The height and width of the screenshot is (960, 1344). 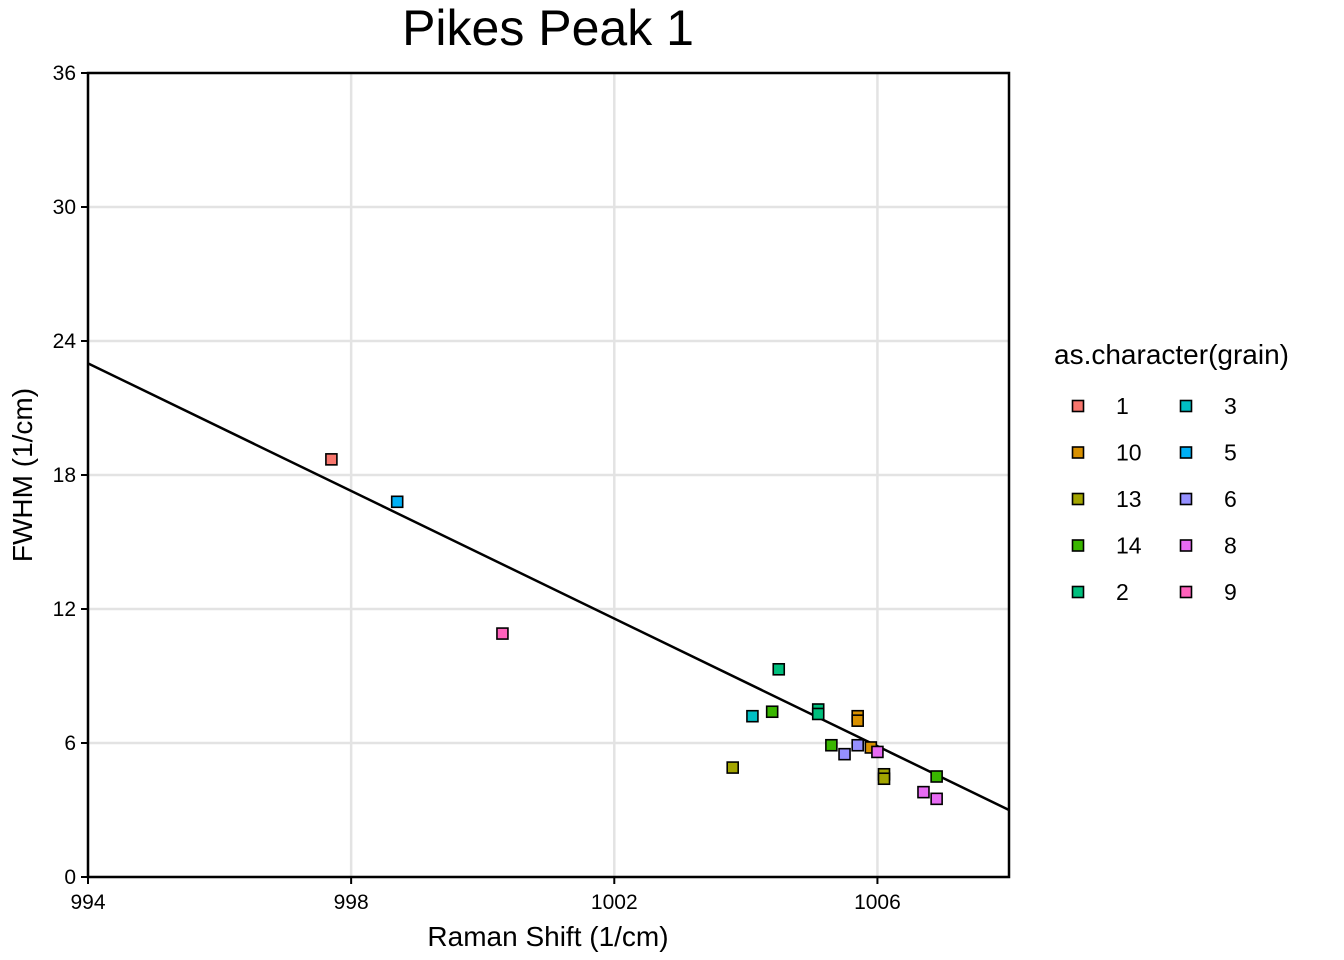 I want to click on y-tick-label: 30, so click(x=64, y=207).